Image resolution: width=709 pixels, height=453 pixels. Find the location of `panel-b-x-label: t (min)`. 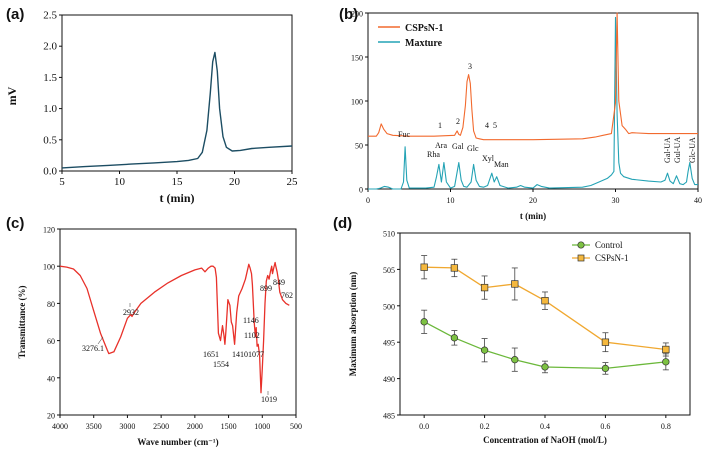

panel-b-x-label: t (min) is located at coordinates (533, 216).